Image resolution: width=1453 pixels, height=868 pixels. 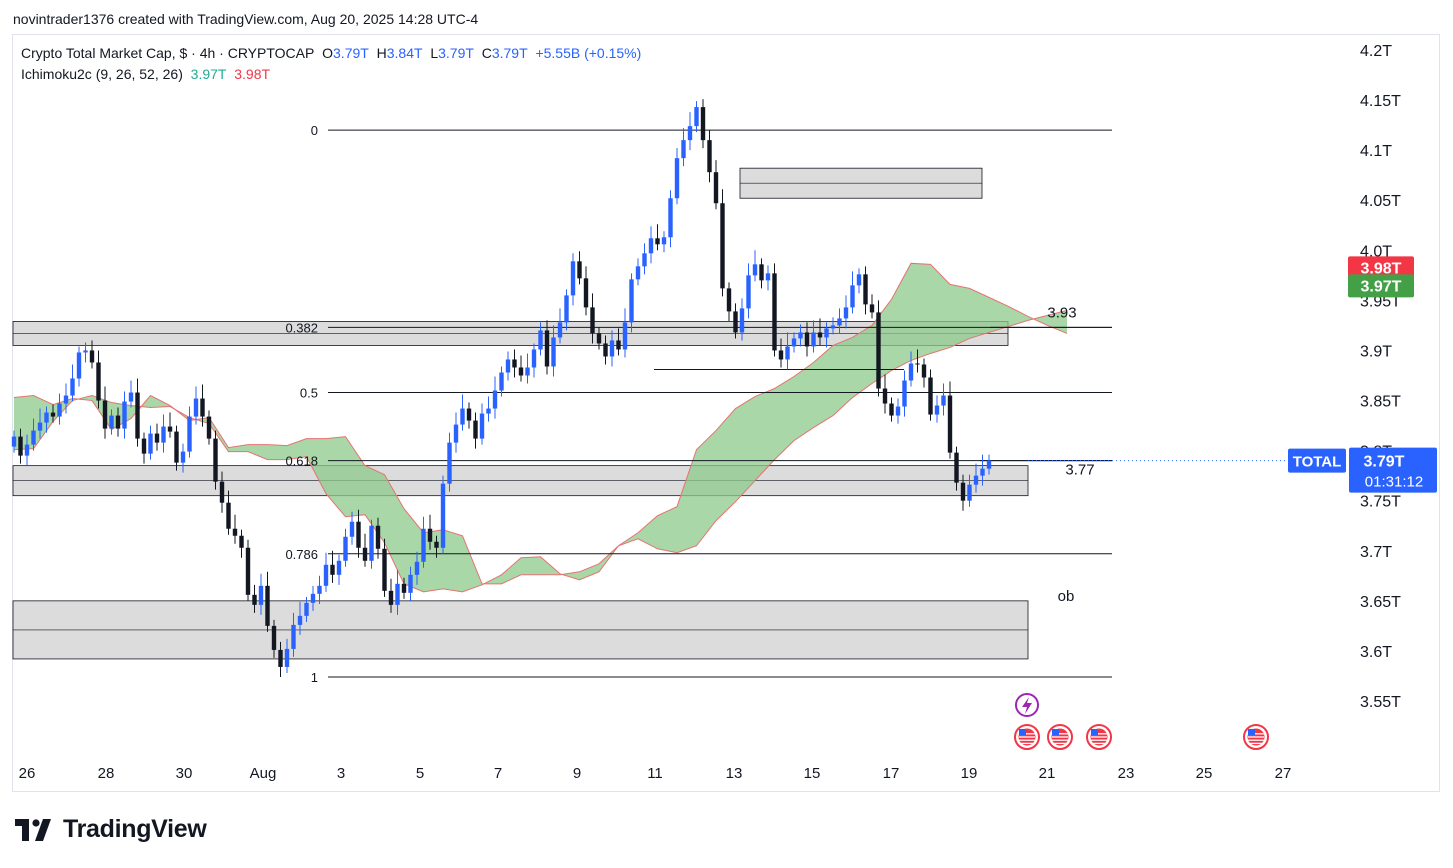 What do you see at coordinates (1394, 482) in the screenshot?
I see `countdown-label: 01:31:12` at bounding box center [1394, 482].